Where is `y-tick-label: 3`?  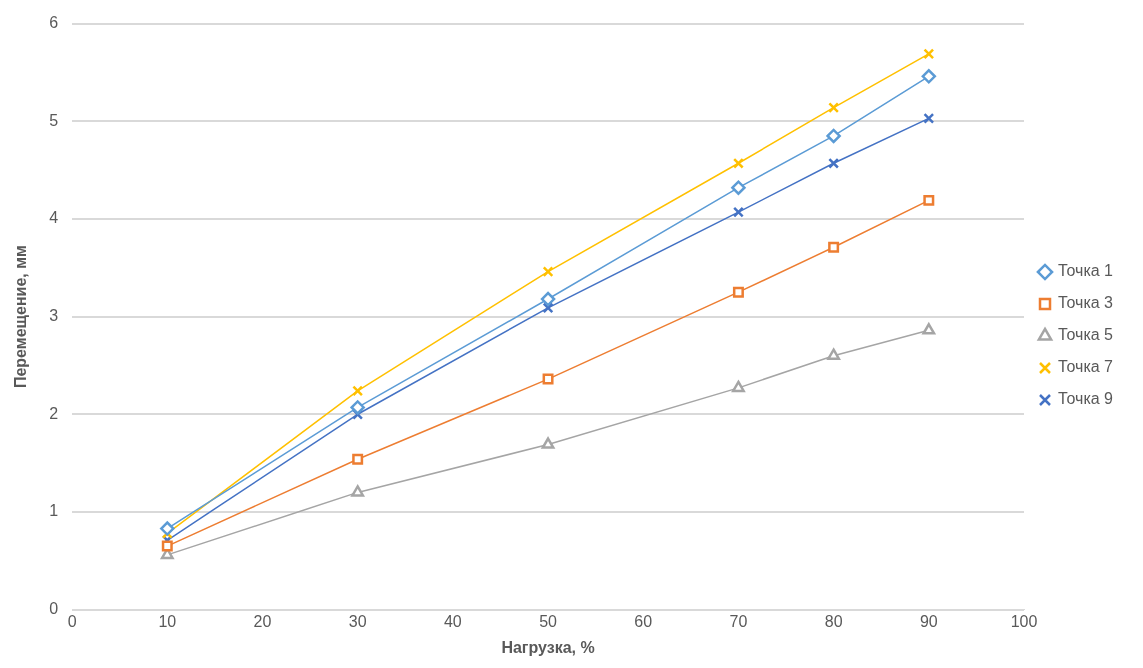
y-tick-label: 3 is located at coordinates (54, 316).